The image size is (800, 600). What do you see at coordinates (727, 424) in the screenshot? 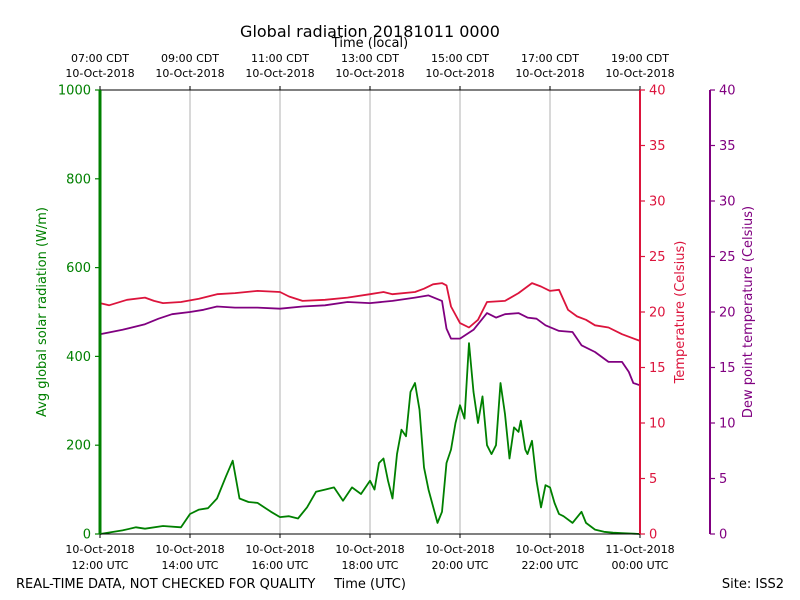
I see `dewpoint-tick-label: 10` at bounding box center [727, 424].